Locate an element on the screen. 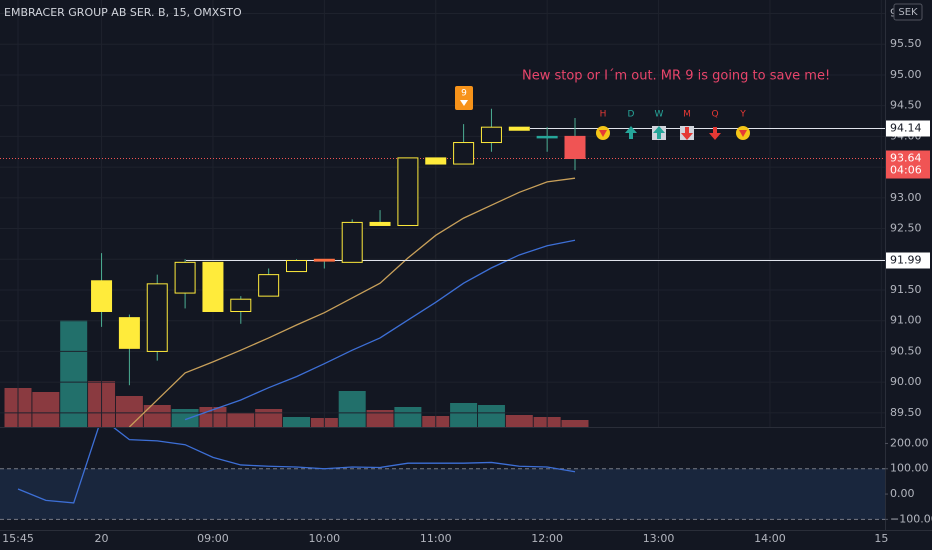 Image resolution: width=932 pixels, height=550 pixels. timeframe-icons is located at coordinates (673, 133).